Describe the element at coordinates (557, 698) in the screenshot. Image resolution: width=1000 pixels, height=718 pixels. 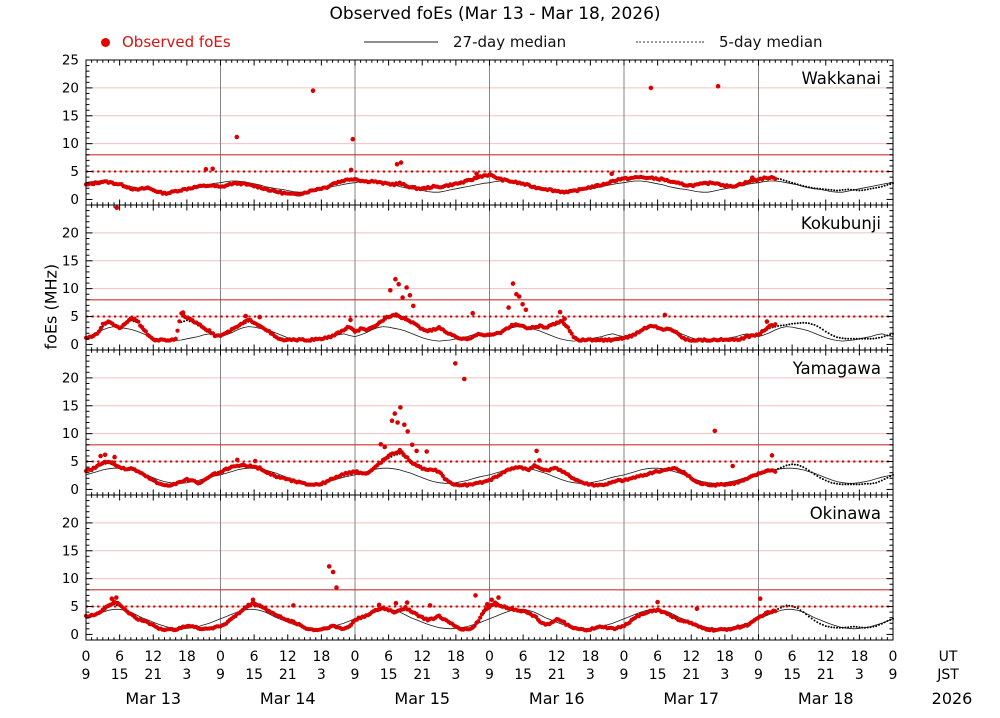
I see `date-label: Mar 16` at that location.